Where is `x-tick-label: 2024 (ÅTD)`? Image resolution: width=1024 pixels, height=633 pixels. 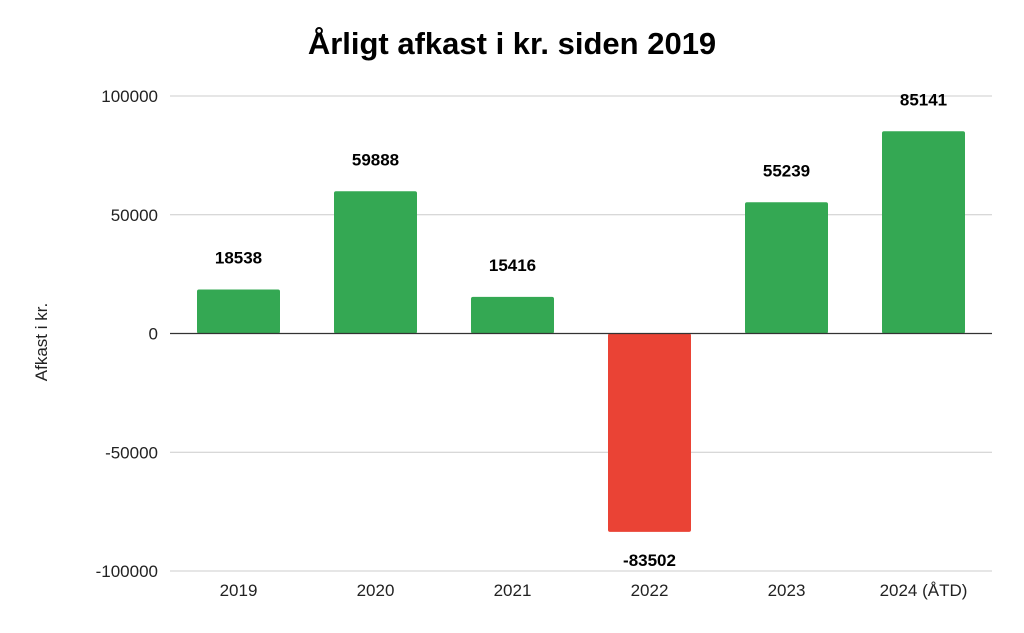 x-tick-label: 2024 (ÅTD) is located at coordinates (924, 590).